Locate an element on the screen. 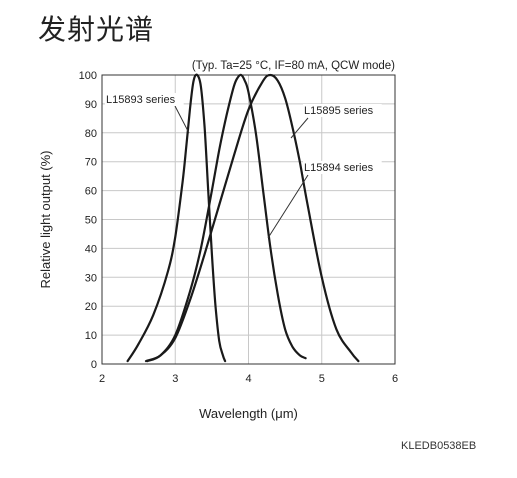  y-tick-label: 90 is located at coordinates (91, 105).